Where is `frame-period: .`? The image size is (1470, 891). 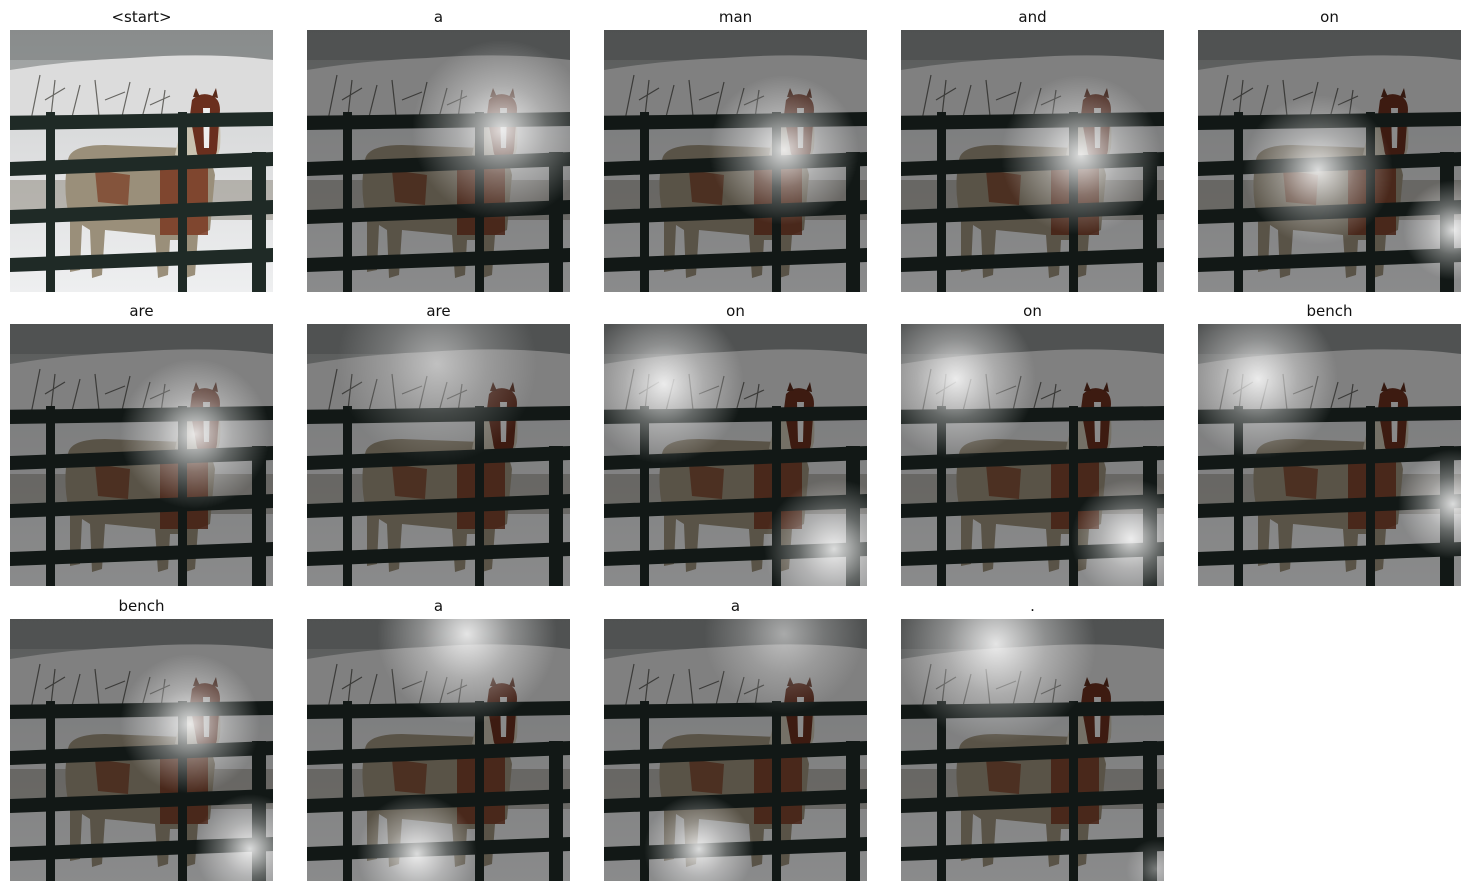
frame-period: . is located at coordinates (1032, 739).